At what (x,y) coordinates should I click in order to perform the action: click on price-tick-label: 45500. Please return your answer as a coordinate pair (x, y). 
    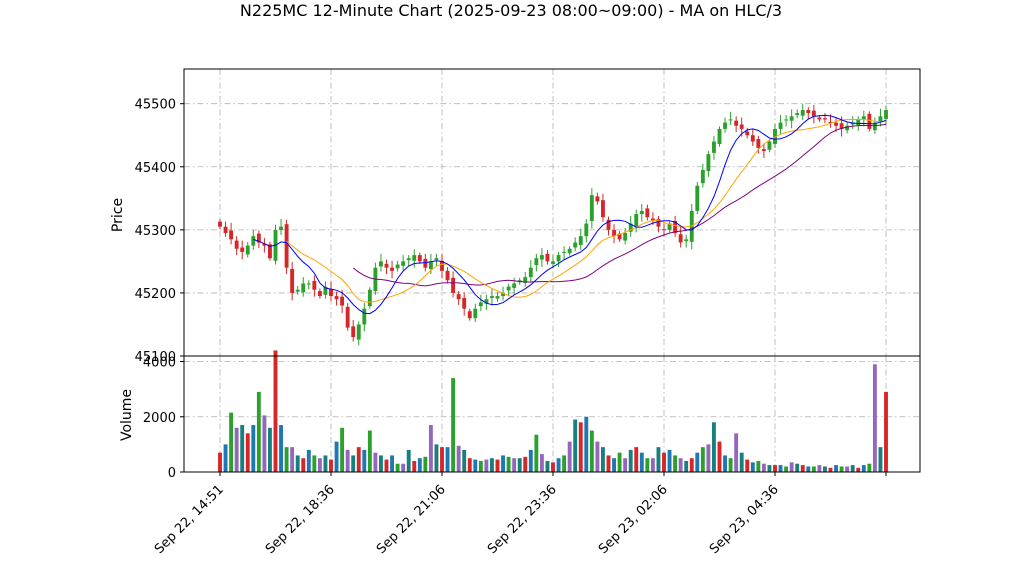
    Looking at the image, I should click on (155, 105).